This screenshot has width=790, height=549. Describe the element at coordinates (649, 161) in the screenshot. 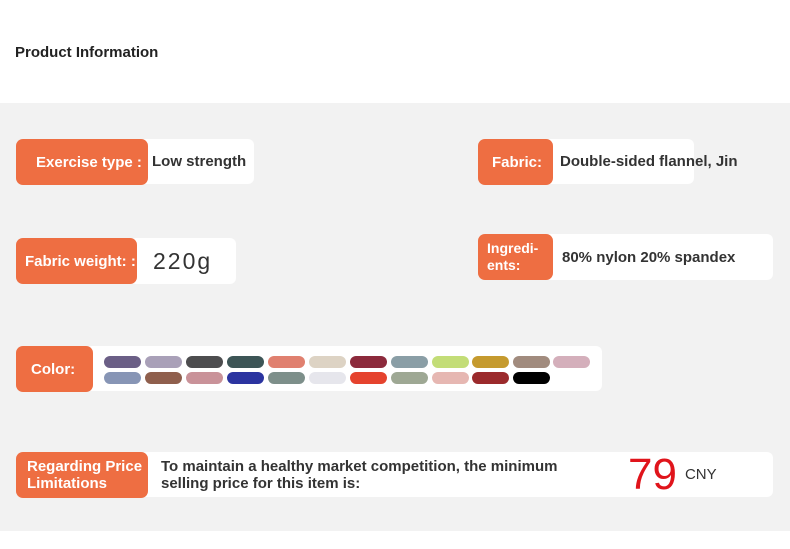

I see `value: Double-sided flannel, Jin` at that location.